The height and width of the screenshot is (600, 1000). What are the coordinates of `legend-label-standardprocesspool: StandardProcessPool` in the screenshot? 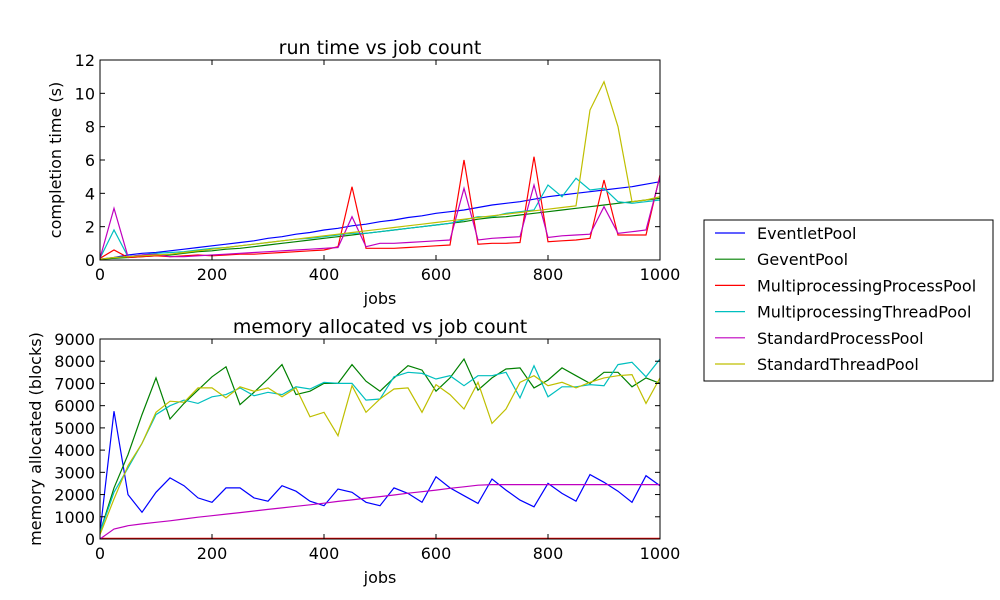 It's located at (840, 338).